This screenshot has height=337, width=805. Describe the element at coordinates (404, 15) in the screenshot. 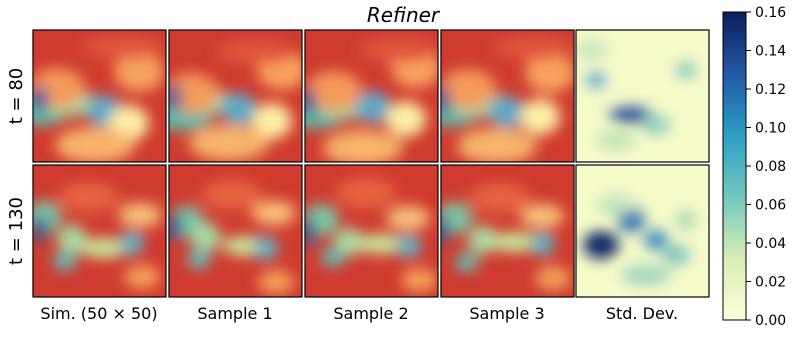

I see `figure-title: Refiner` at that location.